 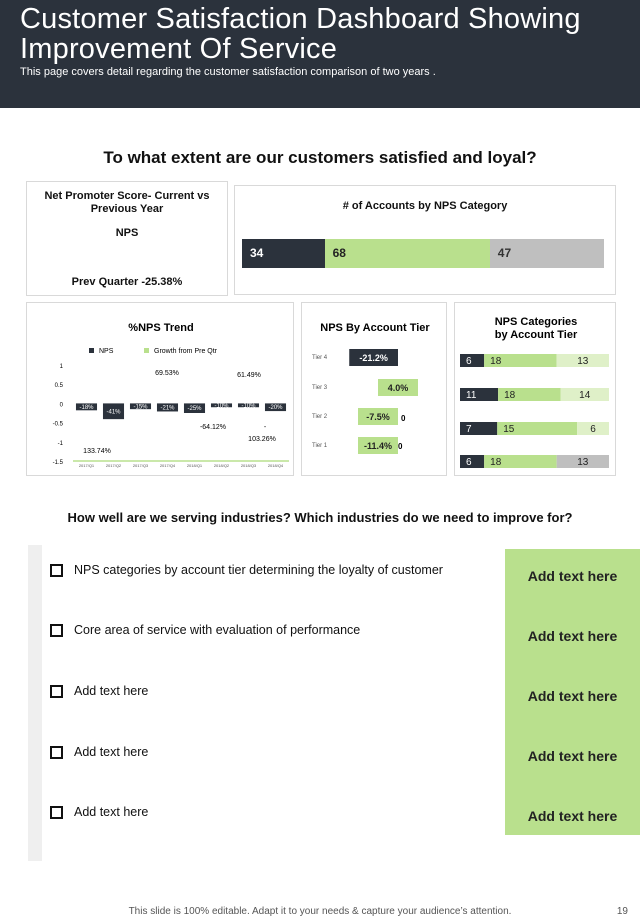 What do you see at coordinates (61, 444) in the screenshot?
I see `y-tick-label: -1` at bounding box center [61, 444].